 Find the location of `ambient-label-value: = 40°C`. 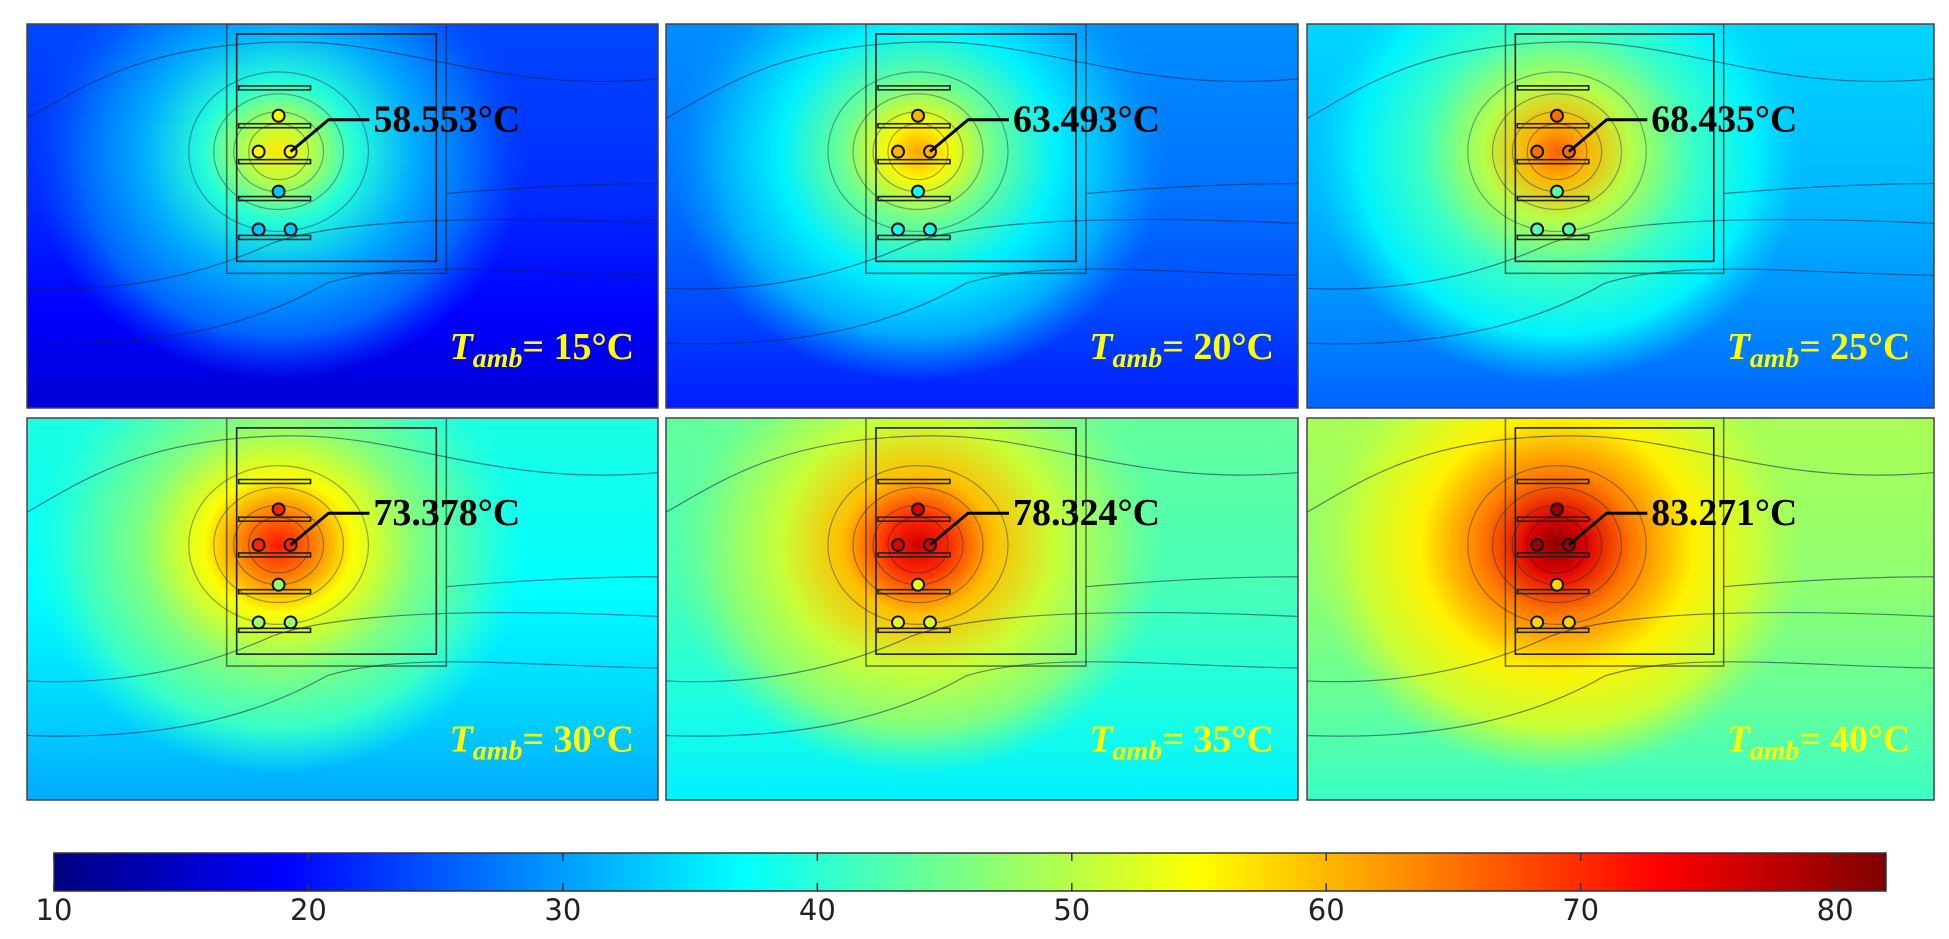

ambient-label-value: = 40°C is located at coordinates (1854, 739).